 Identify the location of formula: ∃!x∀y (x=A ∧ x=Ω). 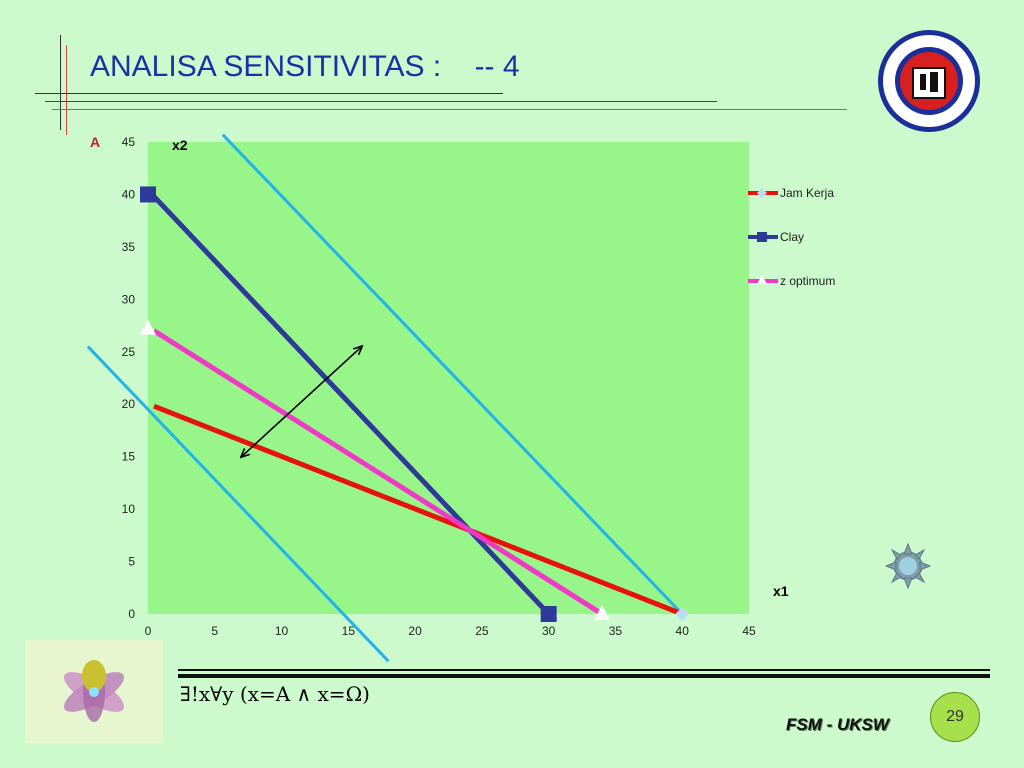
(275, 694).